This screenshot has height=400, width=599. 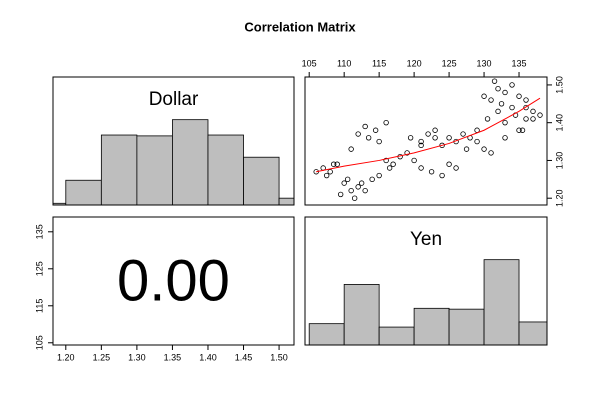 I want to click on x-tick-label: 125, so click(x=449, y=63).